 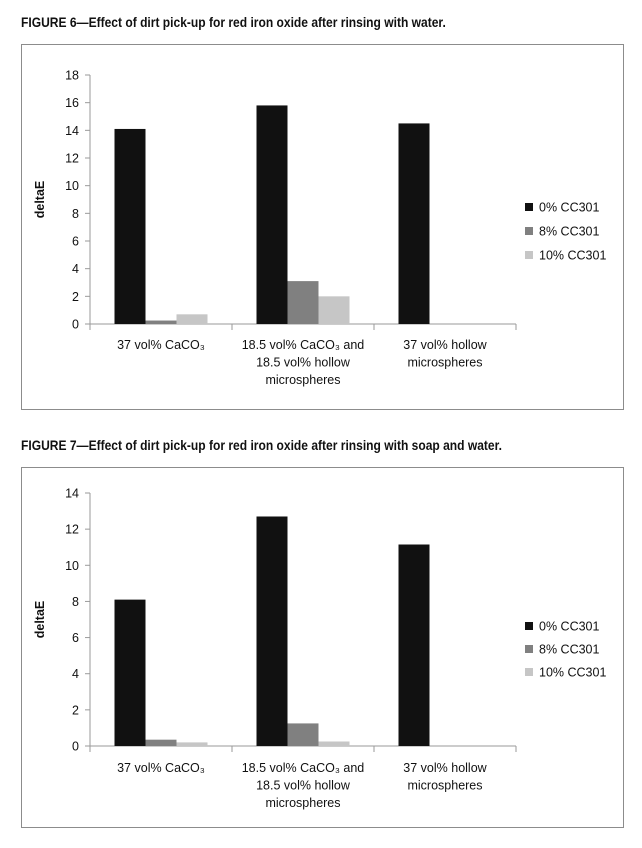 What do you see at coordinates (72, 76) in the screenshot?
I see `y-tick-label: 18` at bounding box center [72, 76].